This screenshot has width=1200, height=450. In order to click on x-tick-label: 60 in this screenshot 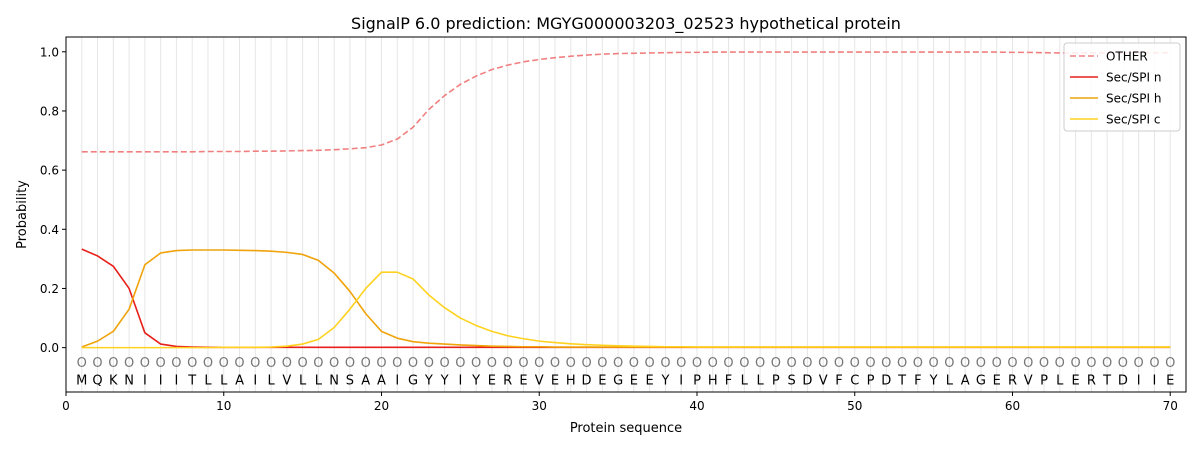, I will do `click(1012, 406)`.